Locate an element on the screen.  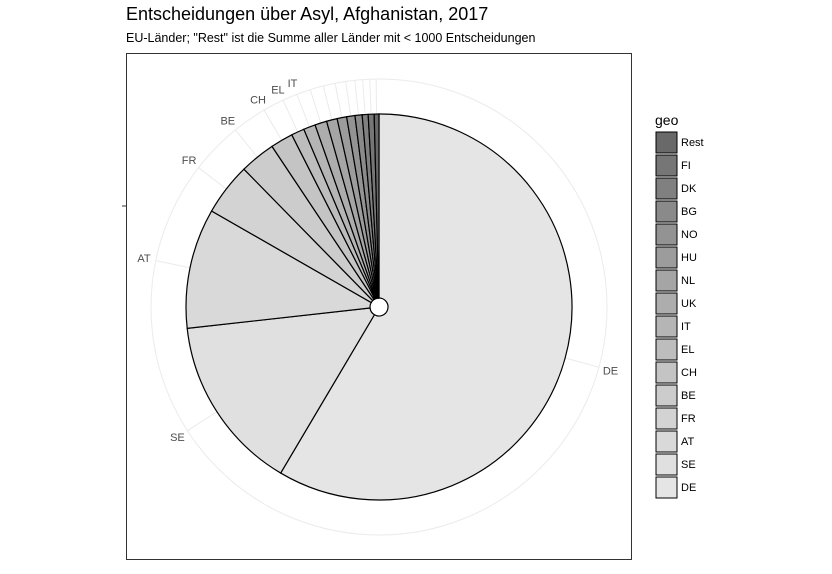
slice-label-de: DE is located at coordinates (610, 371).